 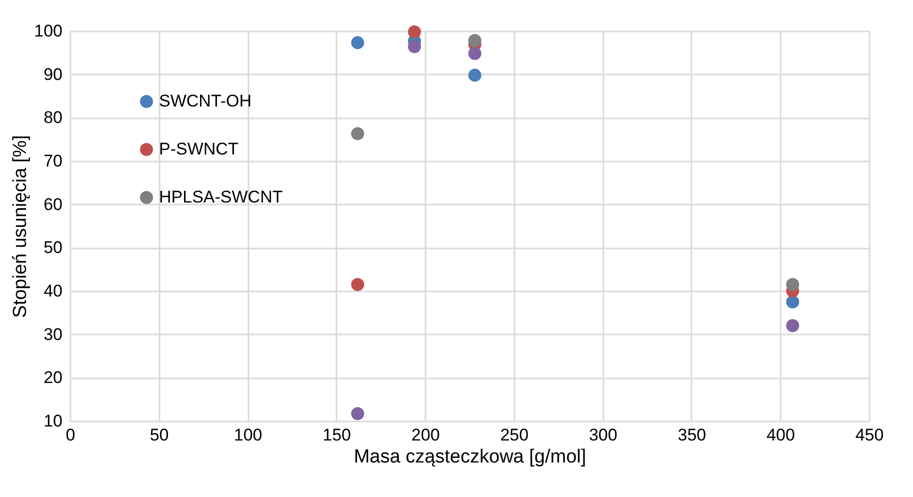 What do you see at coordinates (53, 161) in the screenshot?
I see `y-tick-label: 70` at bounding box center [53, 161].